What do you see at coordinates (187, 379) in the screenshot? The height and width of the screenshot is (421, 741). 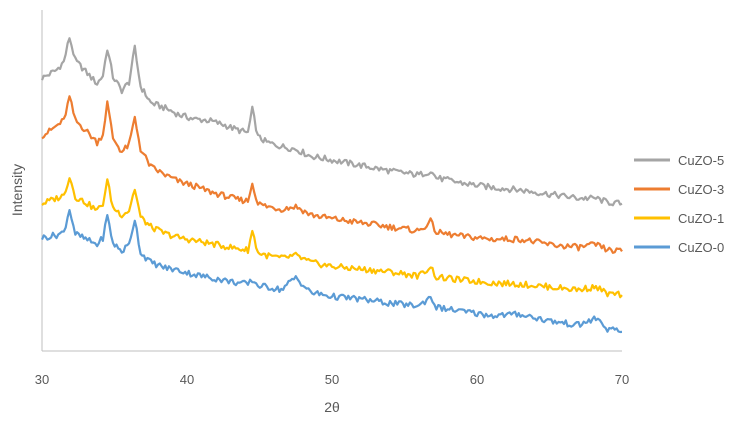 I see `x-tick-label: 40` at bounding box center [187, 379].